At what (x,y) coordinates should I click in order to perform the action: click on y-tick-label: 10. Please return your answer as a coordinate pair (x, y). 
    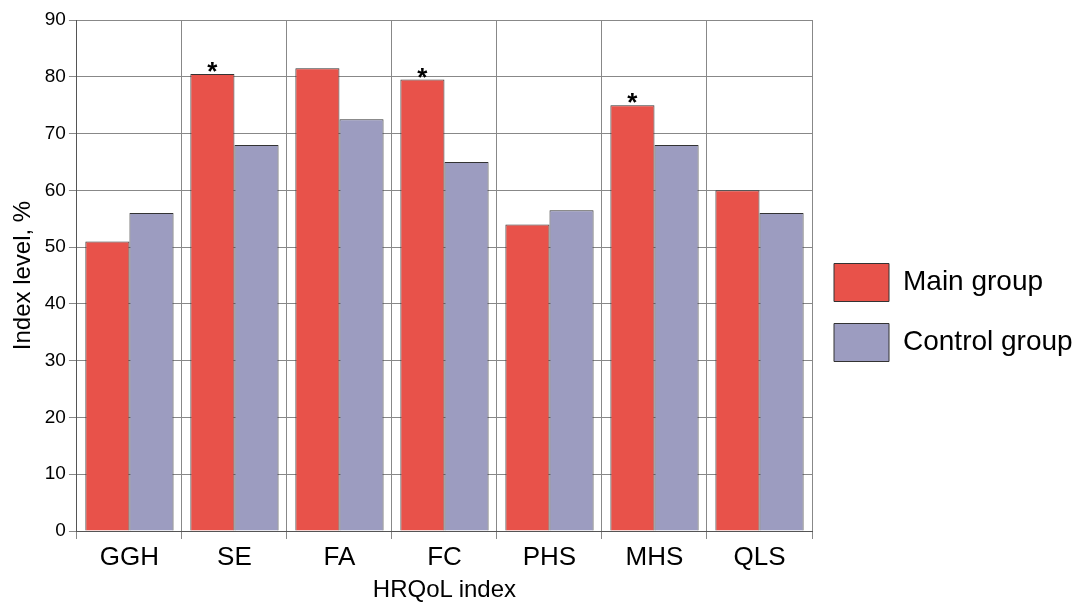
    Looking at the image, I should click on (55, 473).